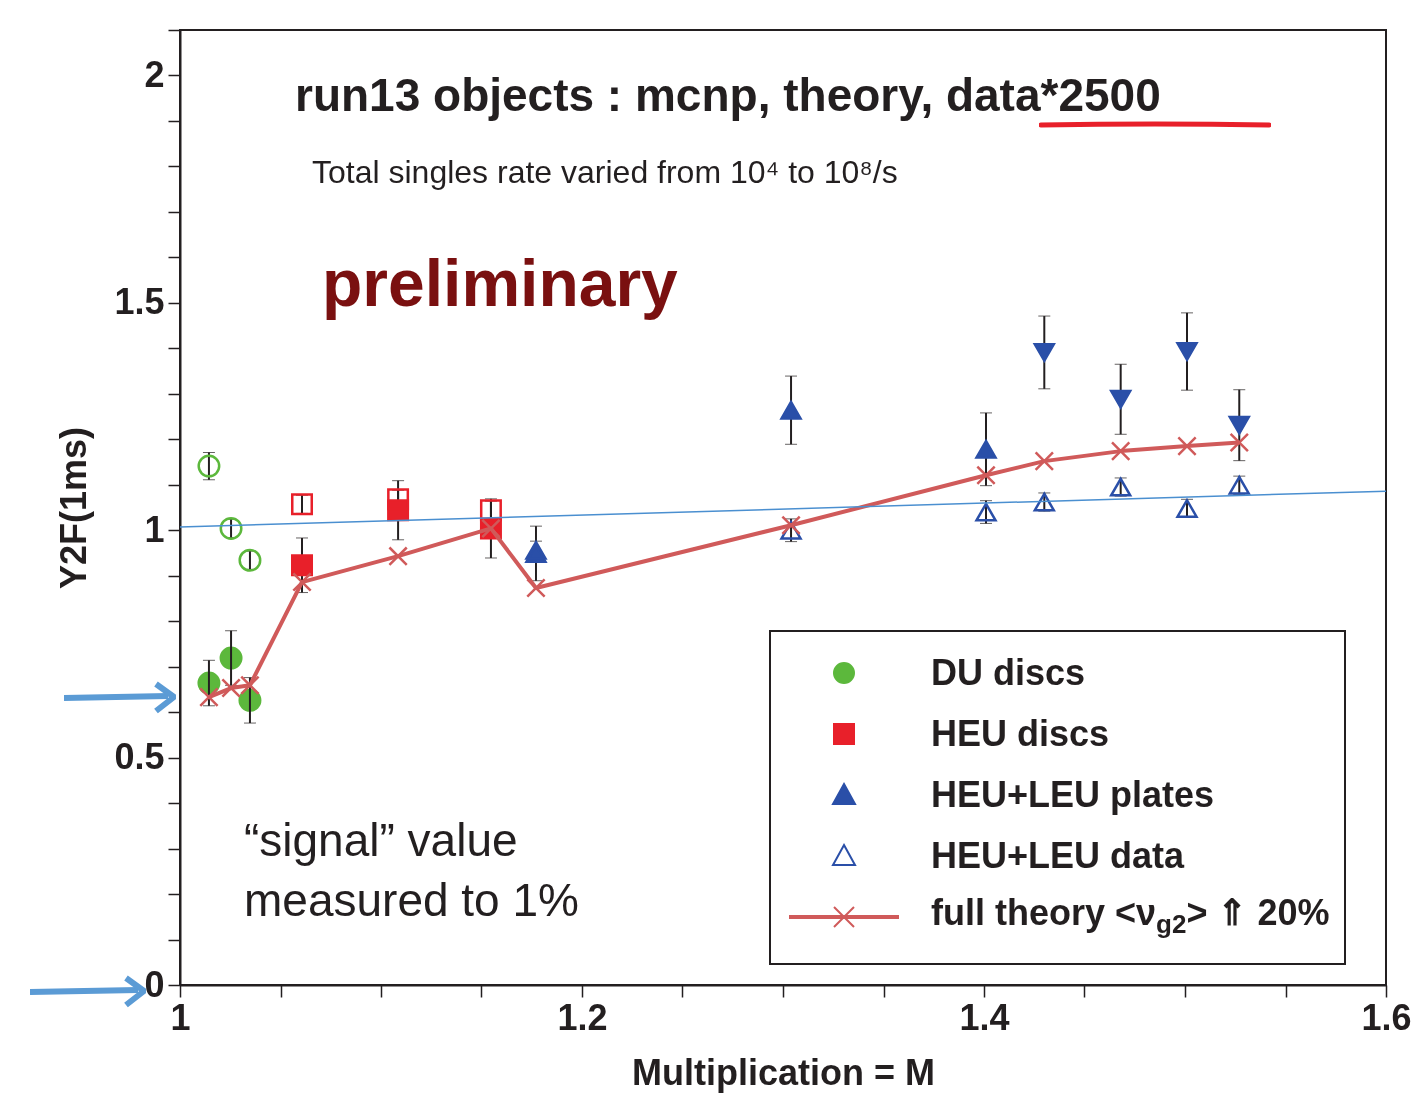 The image size is (1418, 1116). Describe the element at coordinates (1008, 672) in the screenshot. I see `legend-label: DU discs` at that location.